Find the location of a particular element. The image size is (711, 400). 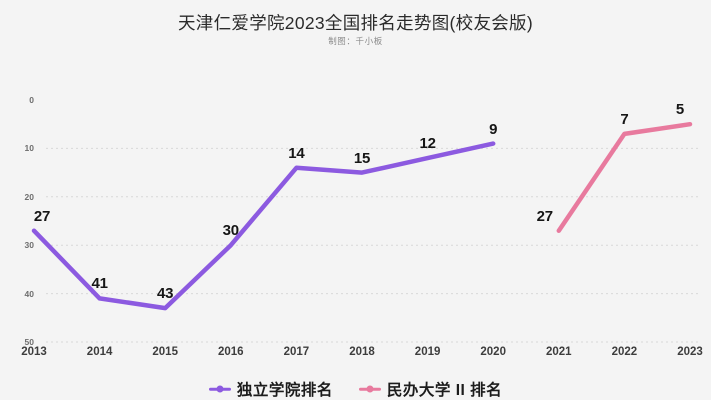

x-axis-tick-label: 2019 is located at coordinates (427, 352).